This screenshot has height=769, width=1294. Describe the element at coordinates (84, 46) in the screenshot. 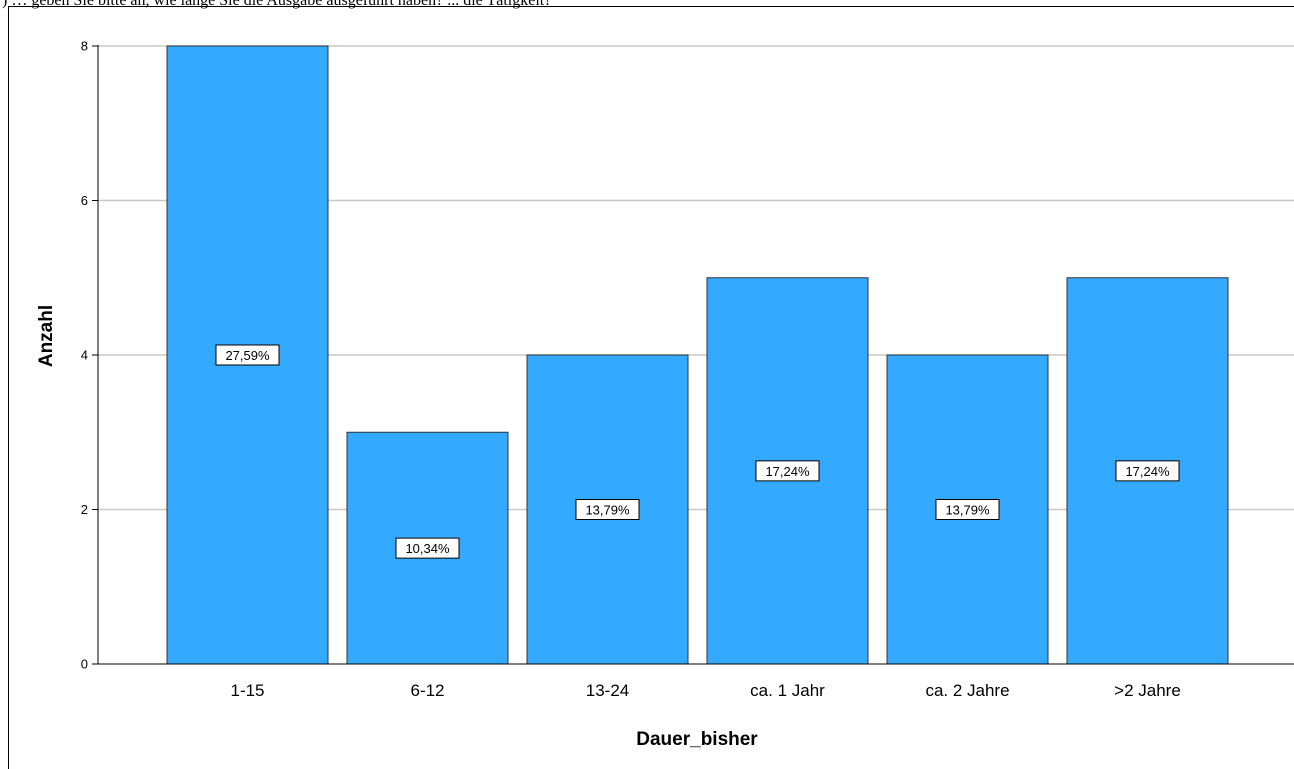

I see `y-tick-label: 8` at that location.